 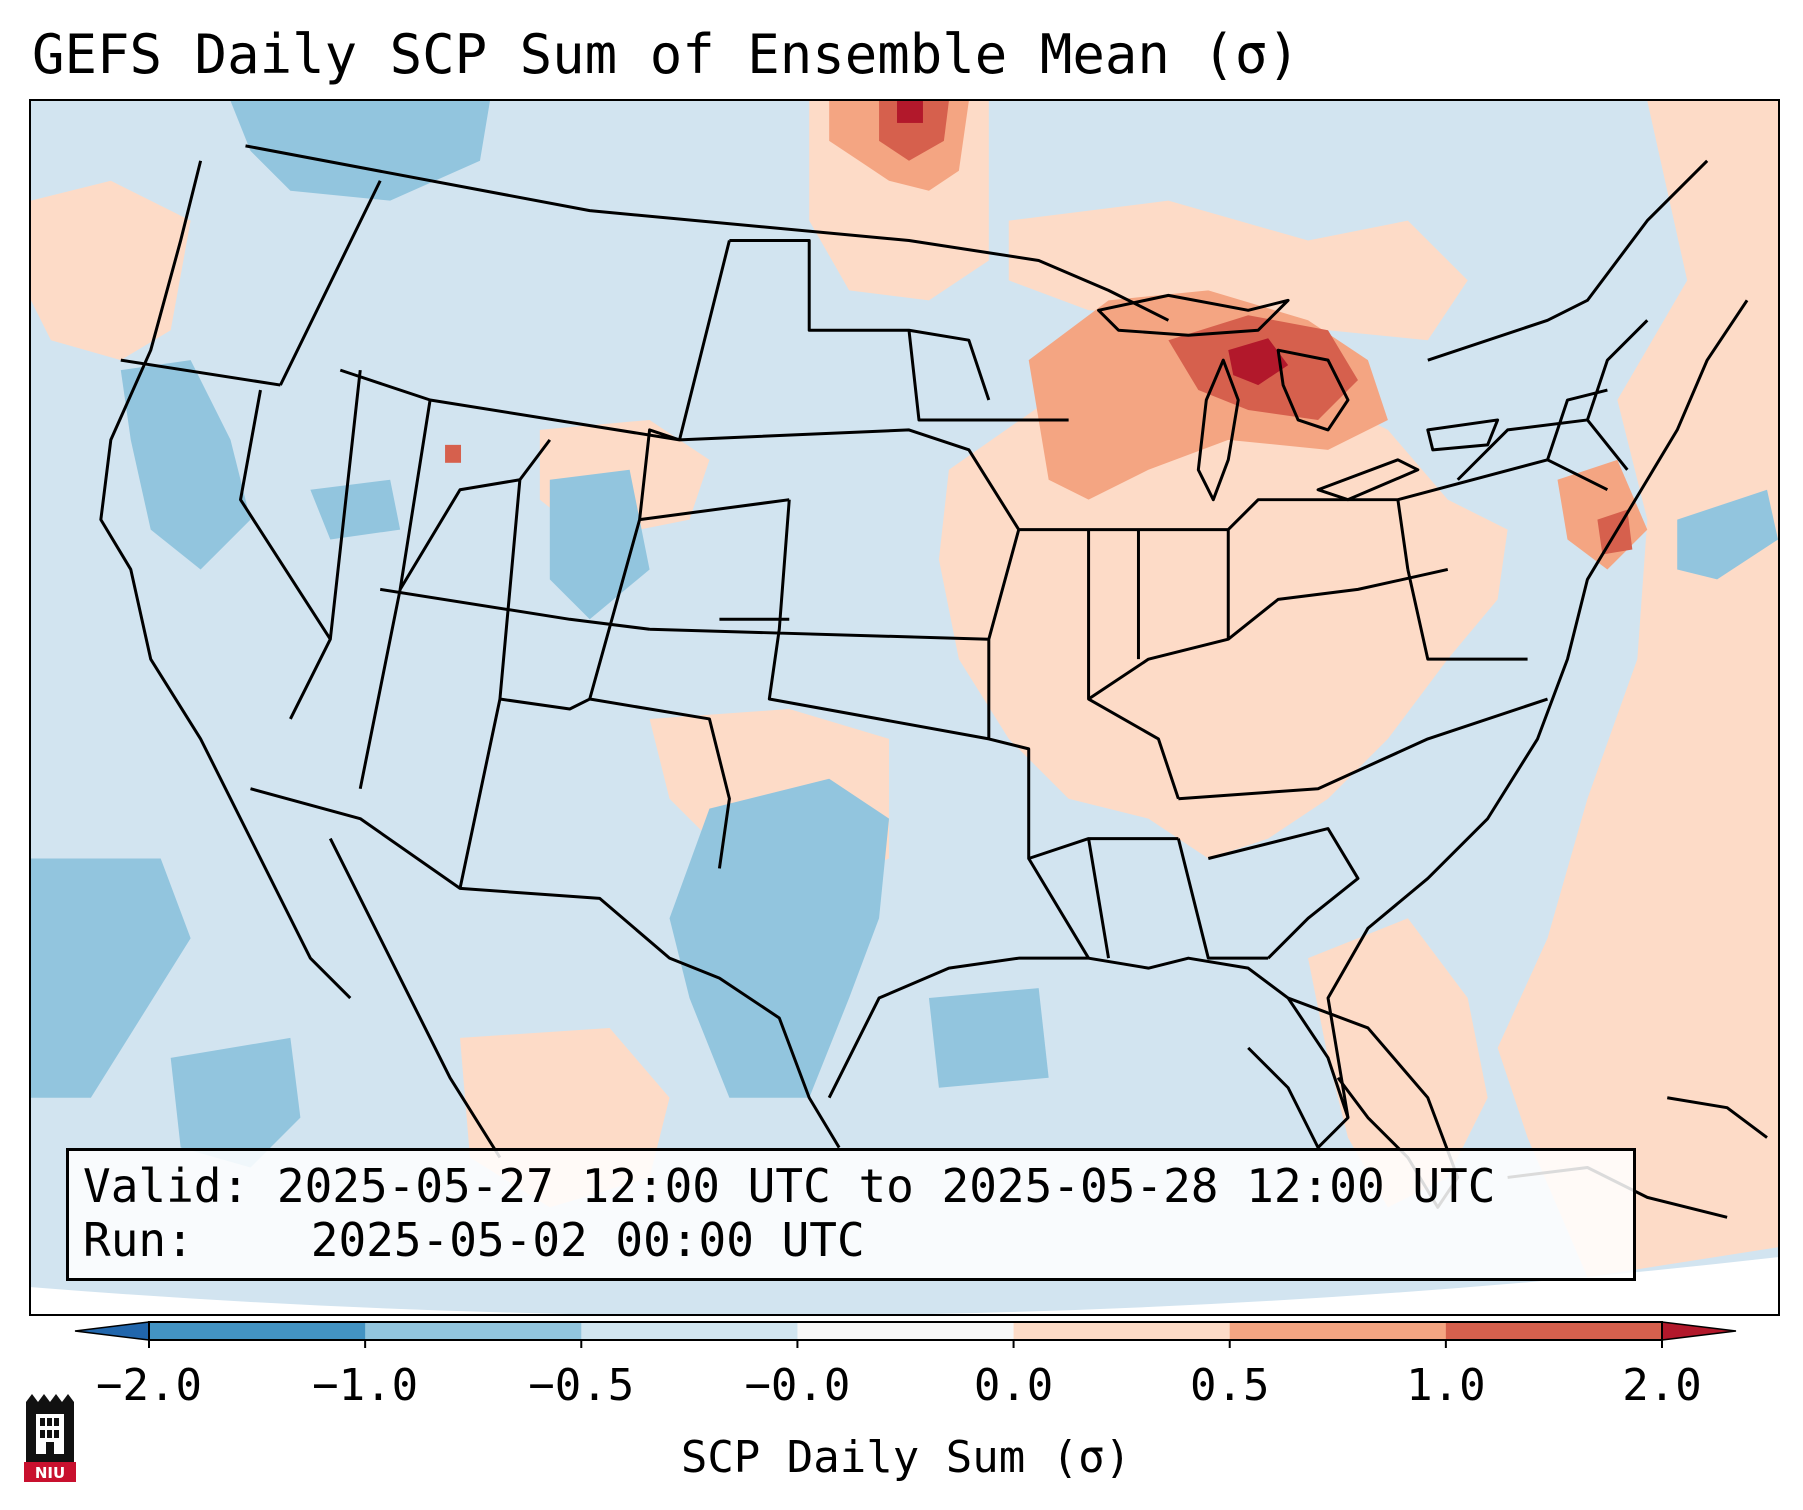 What do you see at coordinates (360, 151) in the screenshot?
I see `pacific-nw-inland-region` at bounding box center [360, 151].